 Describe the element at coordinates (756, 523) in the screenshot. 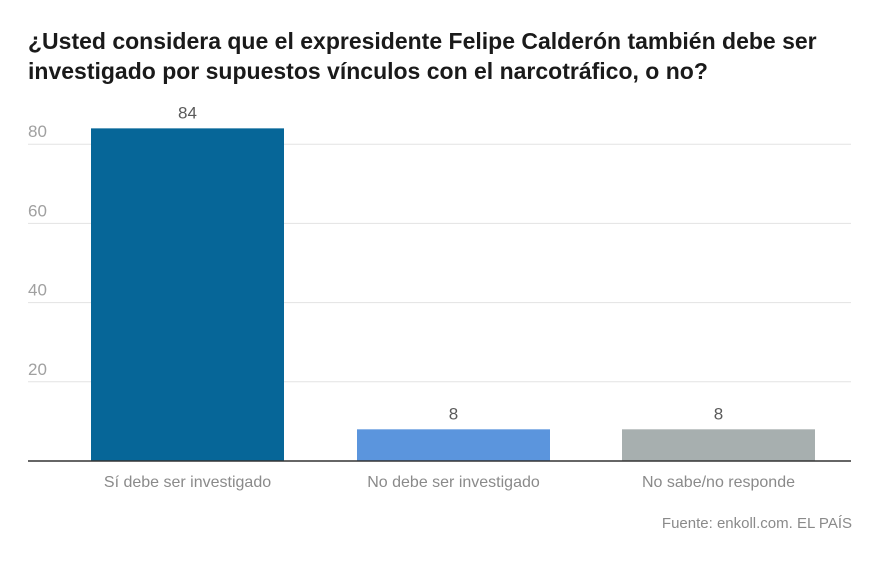

I see `source-credit: Fuente: enkoll.com. EL PAÍS` at that location.